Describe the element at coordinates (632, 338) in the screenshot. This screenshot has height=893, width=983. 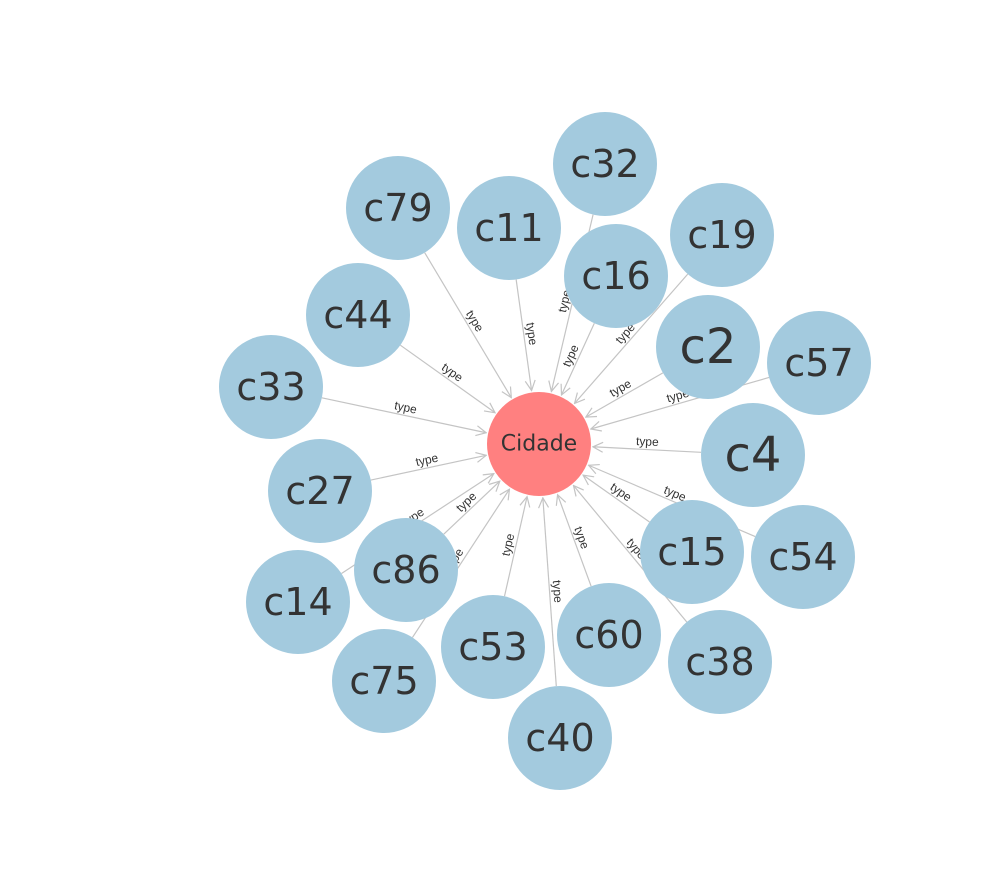
I see `edge-c19-cidade` at that location.